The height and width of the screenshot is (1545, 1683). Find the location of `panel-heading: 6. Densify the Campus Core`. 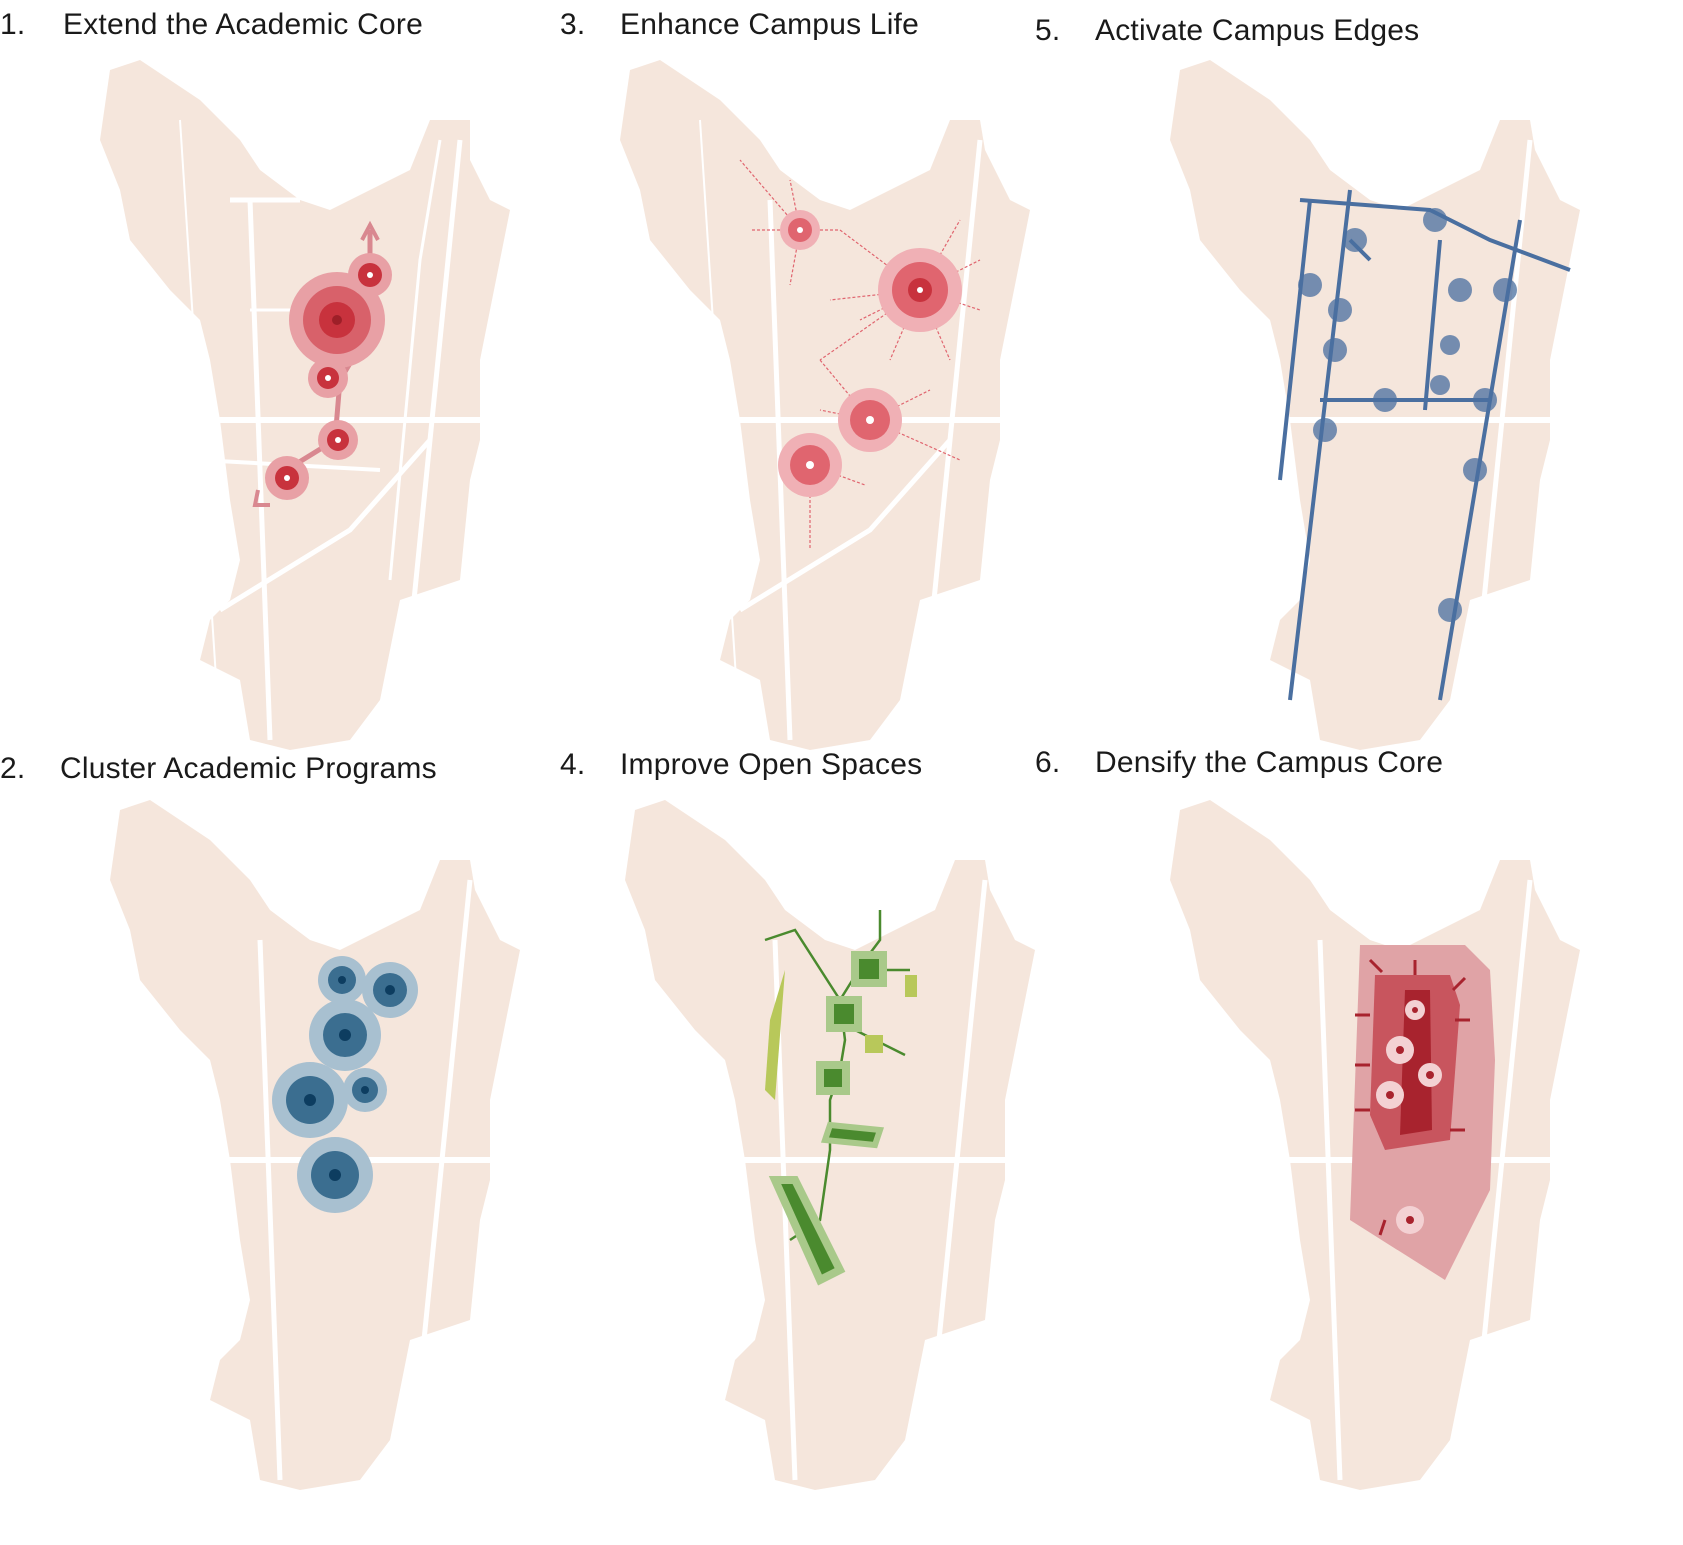

panel-heading: 6. Densify the Campus Core is located at coordinates (1239, 763).